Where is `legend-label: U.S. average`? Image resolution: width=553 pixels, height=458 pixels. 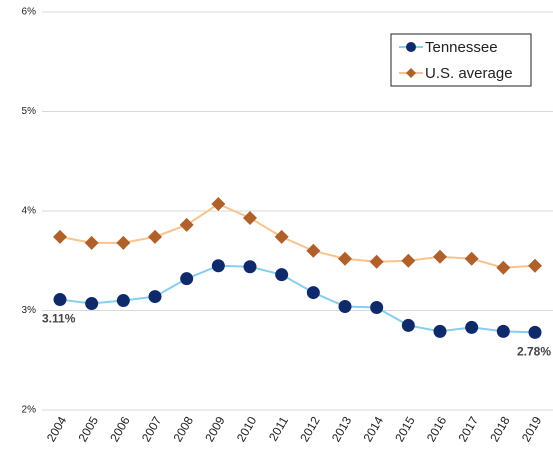 legend-label: U.S. average is located at coordinates (469, 73).